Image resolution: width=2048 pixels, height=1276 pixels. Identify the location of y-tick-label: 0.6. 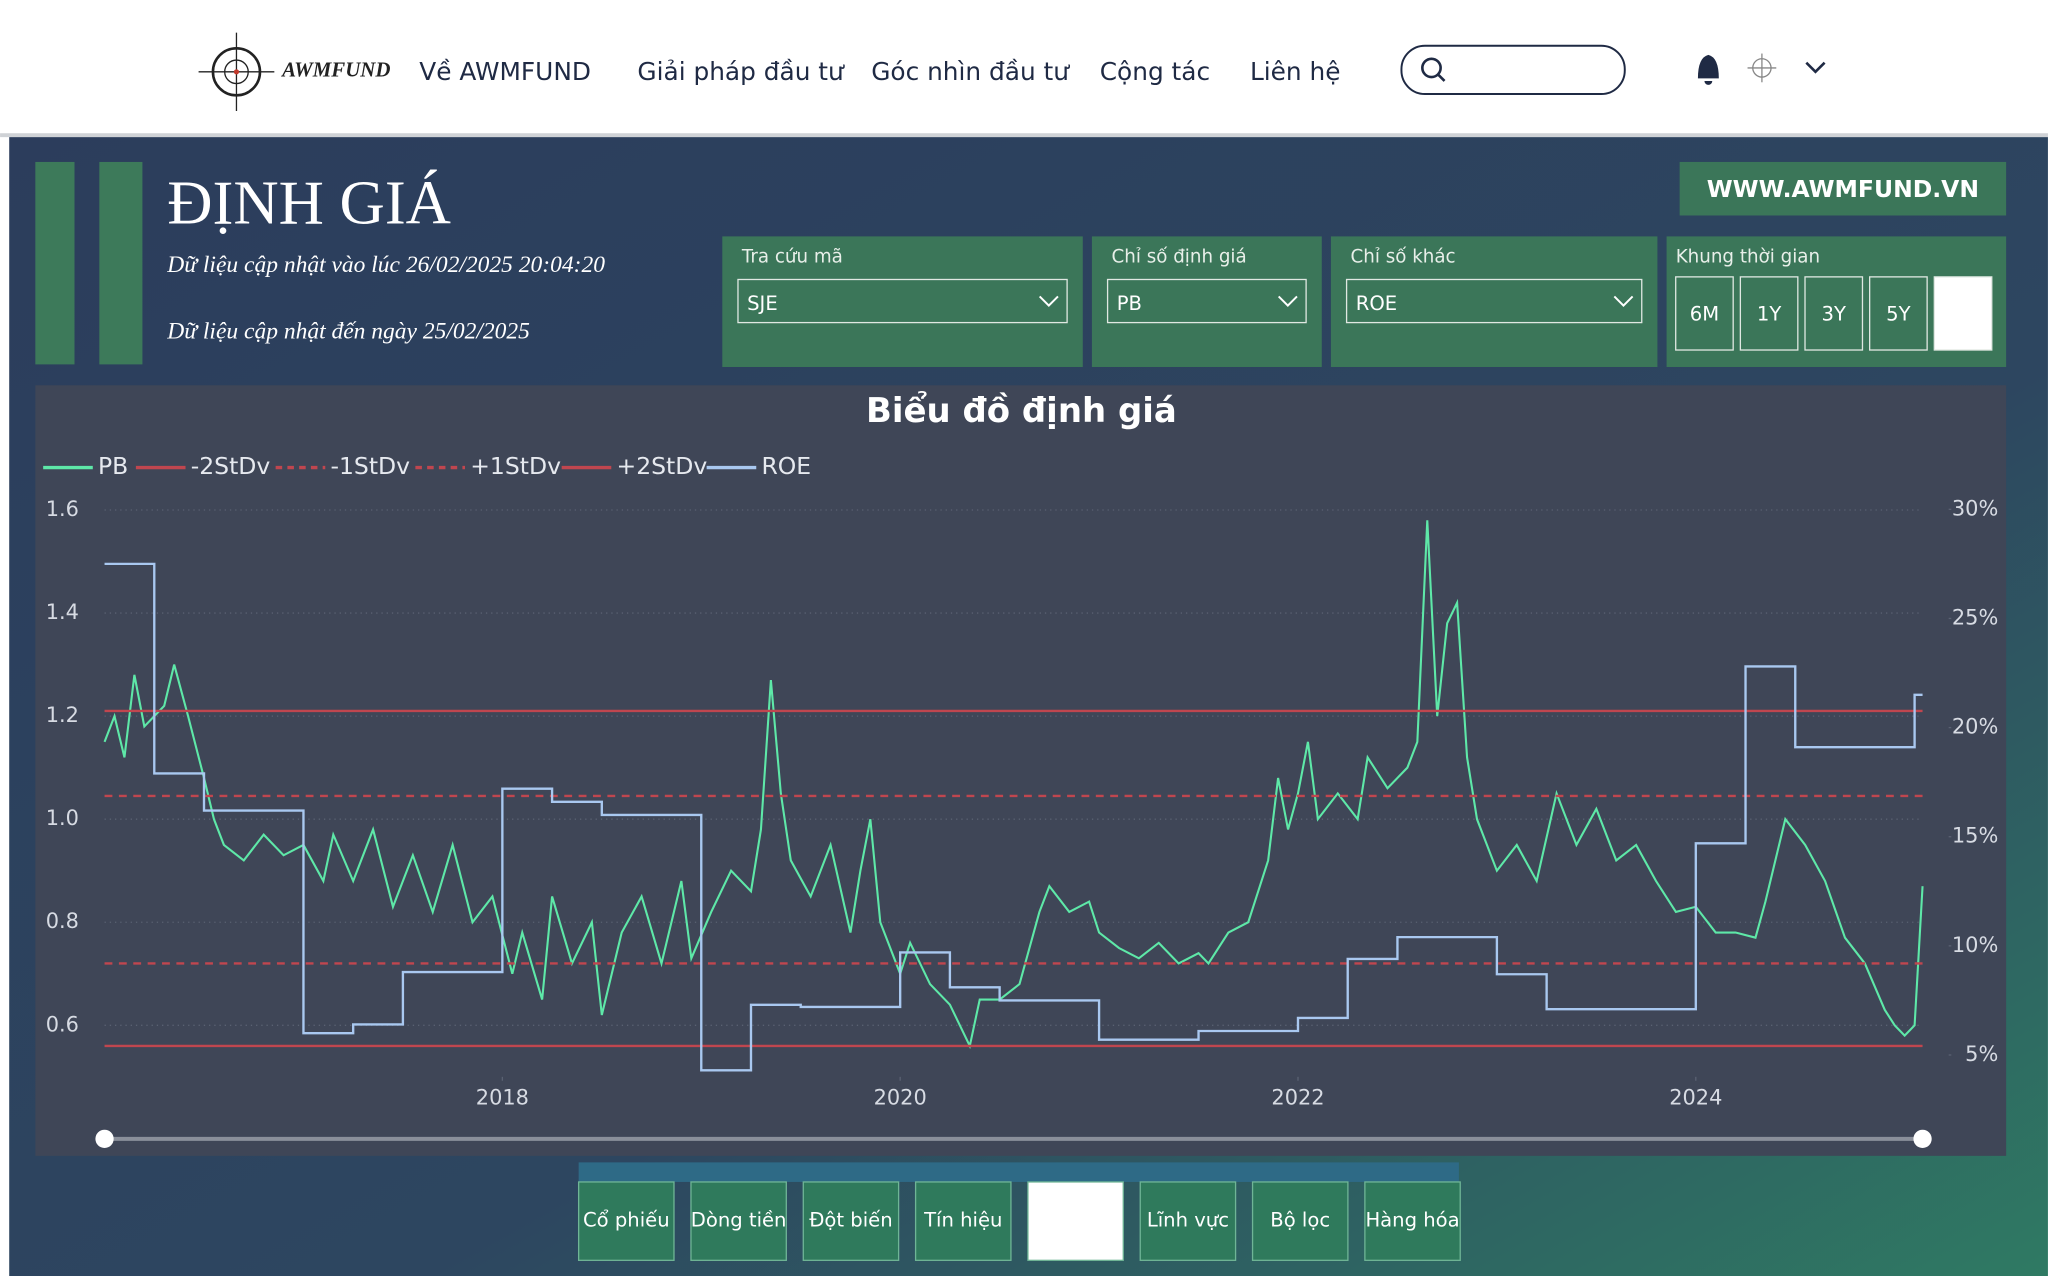
(62, 1024).